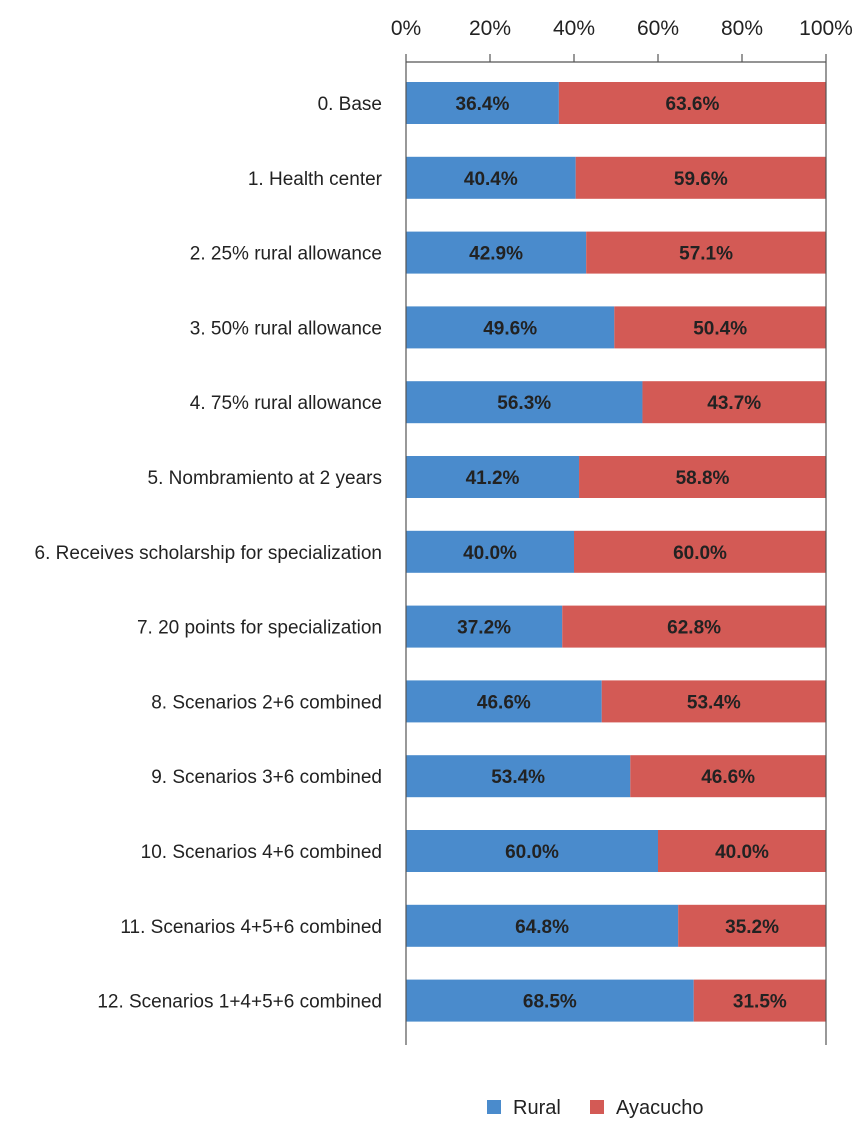 The image size is (865, 1132). I want to click on data-label-rural: 46.6%, so click(504, 702).